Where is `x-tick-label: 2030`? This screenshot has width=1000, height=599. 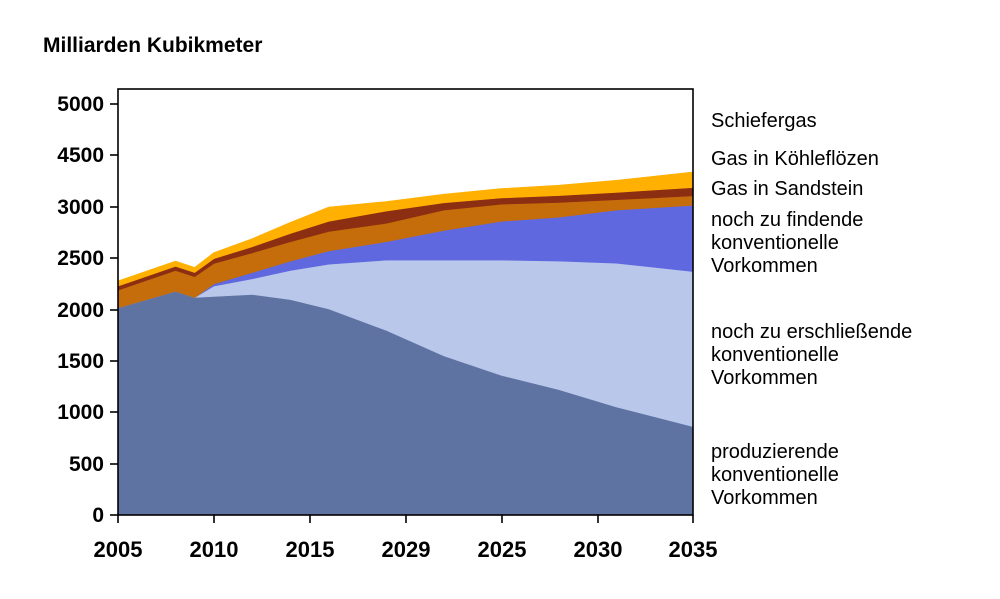
x-tick-label: 2030 is located at coordinates (598, 549).